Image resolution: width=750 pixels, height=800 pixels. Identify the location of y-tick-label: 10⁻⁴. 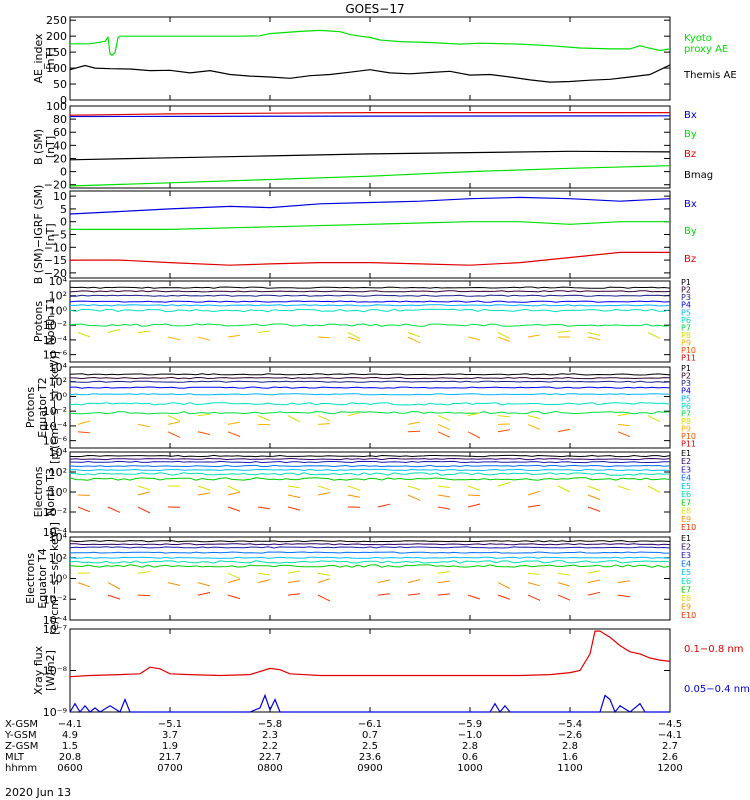
(55, 340).